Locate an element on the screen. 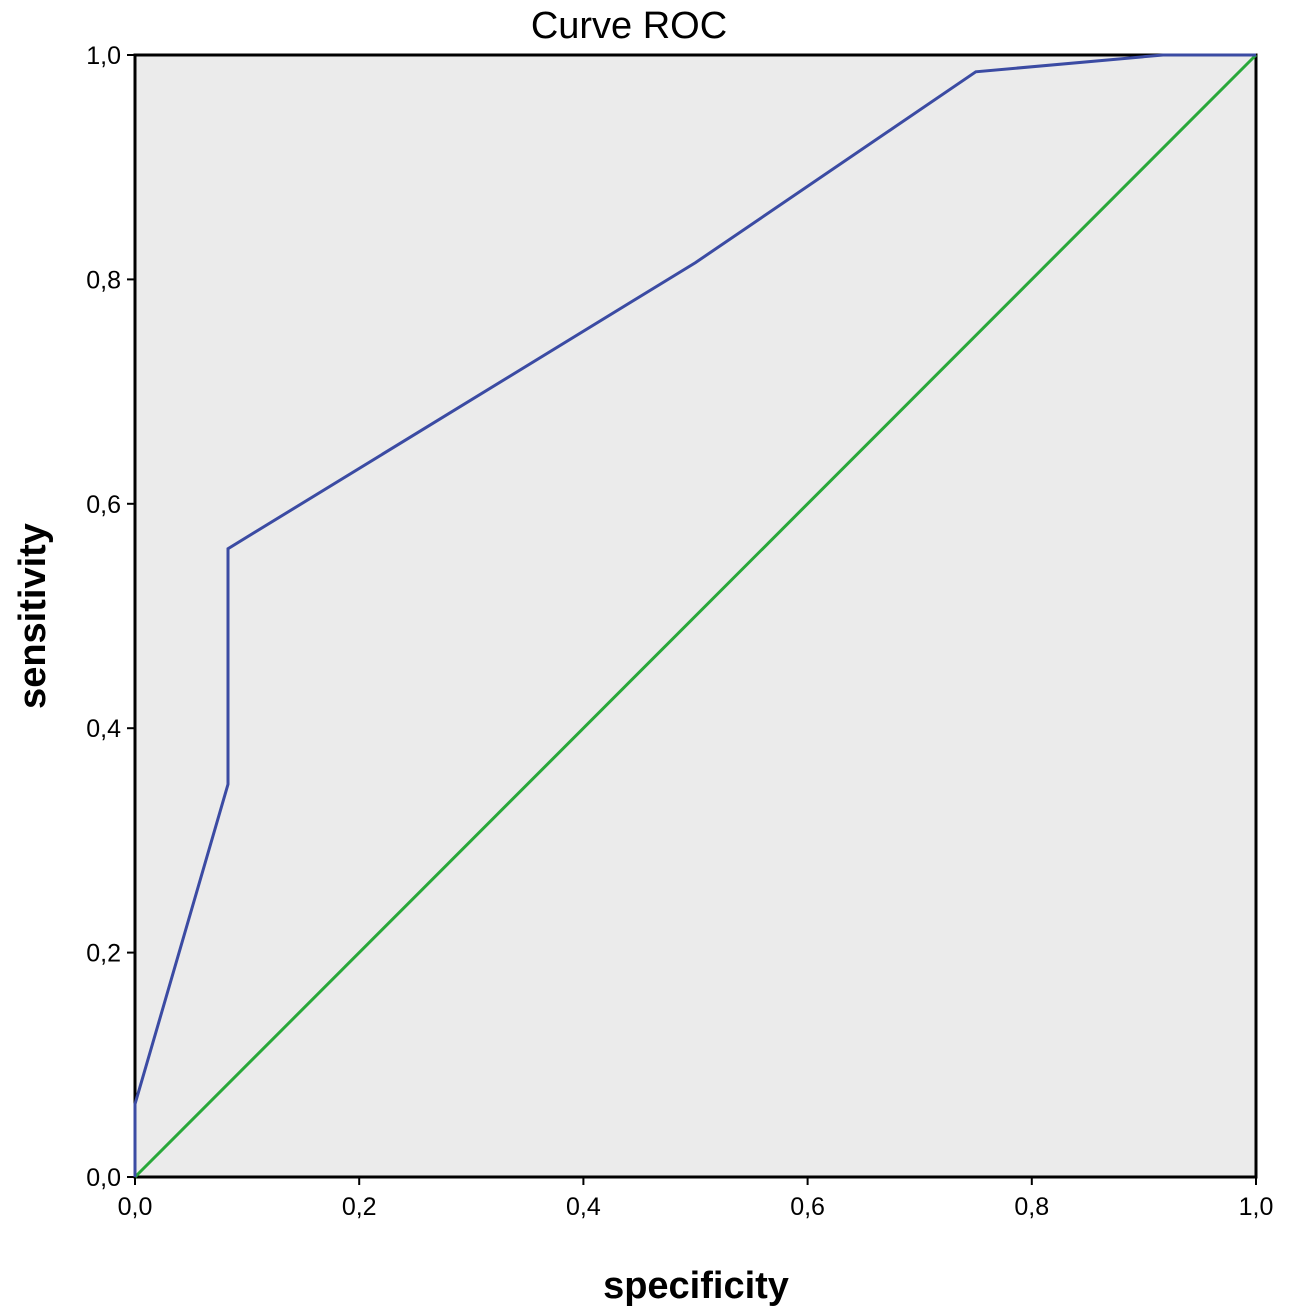  y-axis-title: sensitivity is located at coordinates (33, 616).